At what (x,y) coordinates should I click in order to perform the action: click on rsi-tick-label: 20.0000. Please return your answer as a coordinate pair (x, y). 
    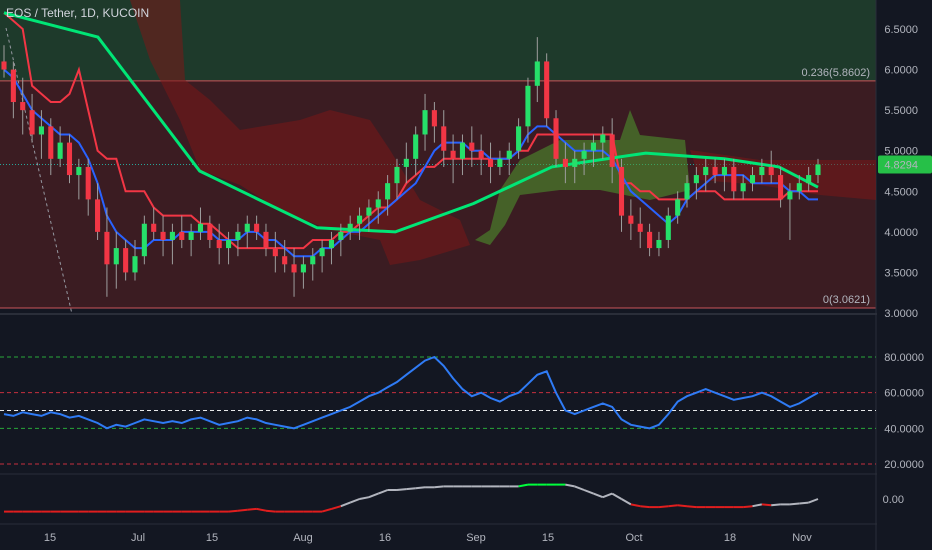
    Looking at the image, I should click on (904, 465).